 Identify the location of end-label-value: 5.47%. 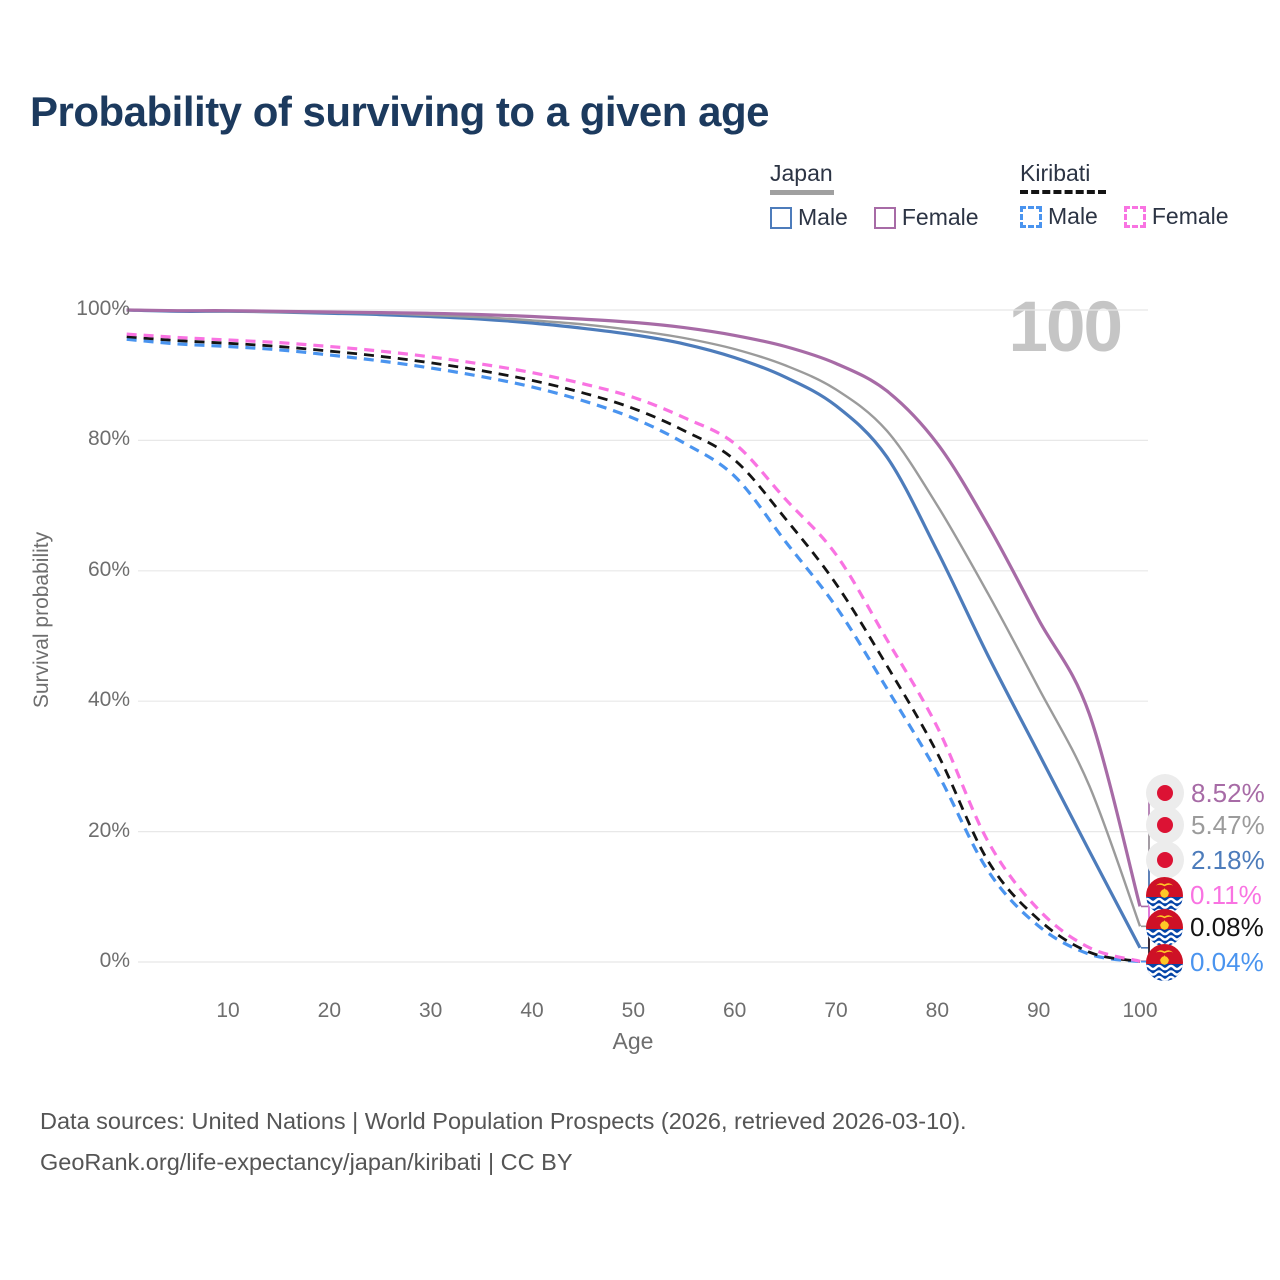
(1228, 824).